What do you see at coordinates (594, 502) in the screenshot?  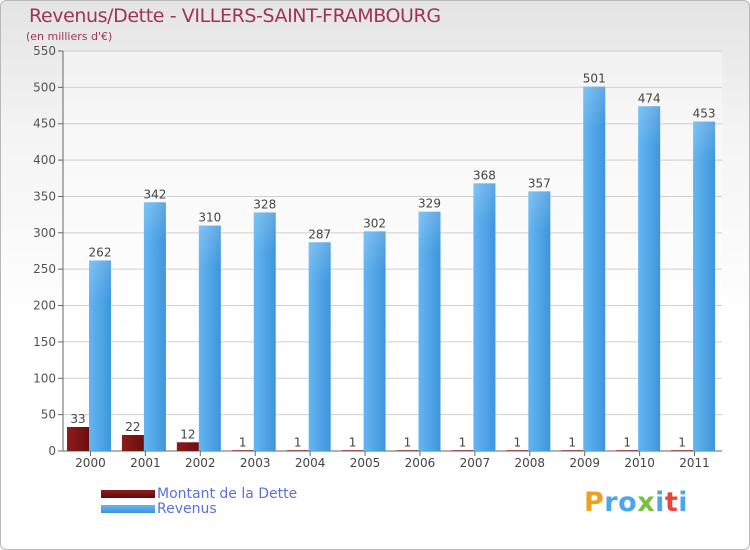 I see `logo-letter: P` at bounding box center [594, 502].